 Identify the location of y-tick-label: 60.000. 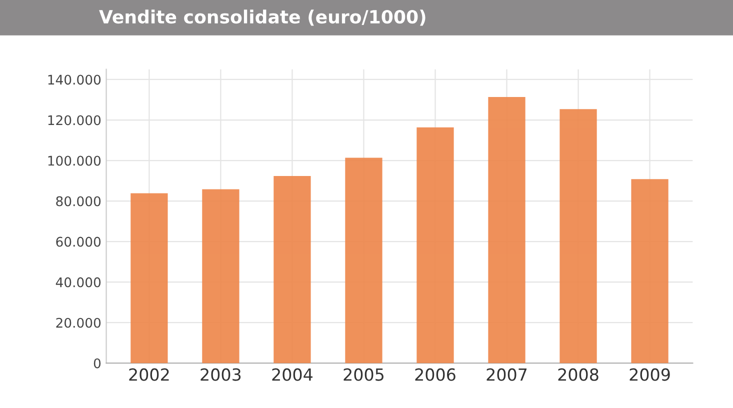
(78, 241).